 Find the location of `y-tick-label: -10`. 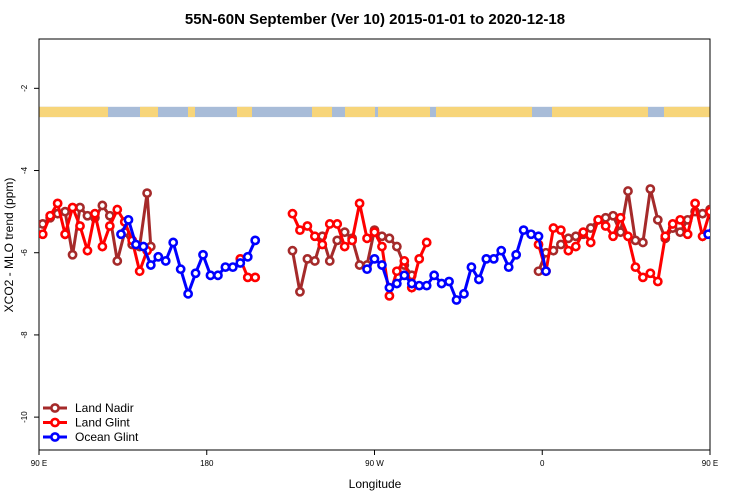

y-tick-label: -10 is located at coordinates (24, 417).